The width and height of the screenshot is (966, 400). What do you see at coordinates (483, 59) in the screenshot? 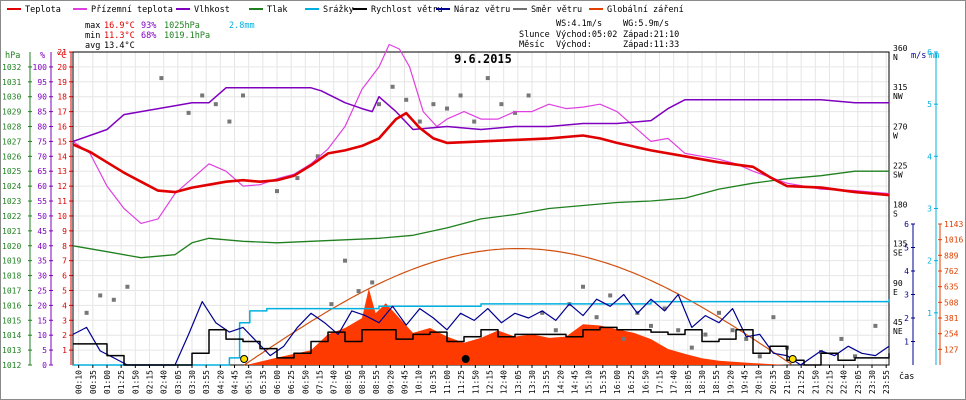
I see `chart-title: 9.6.2015` at bounding box center [483, 59].